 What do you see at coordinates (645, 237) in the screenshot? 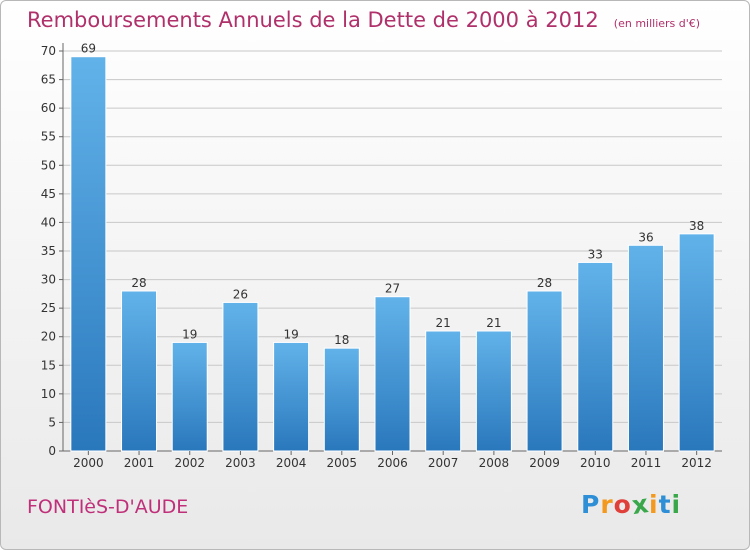
I see `data-label: 36` at bounding box center [645, 237].